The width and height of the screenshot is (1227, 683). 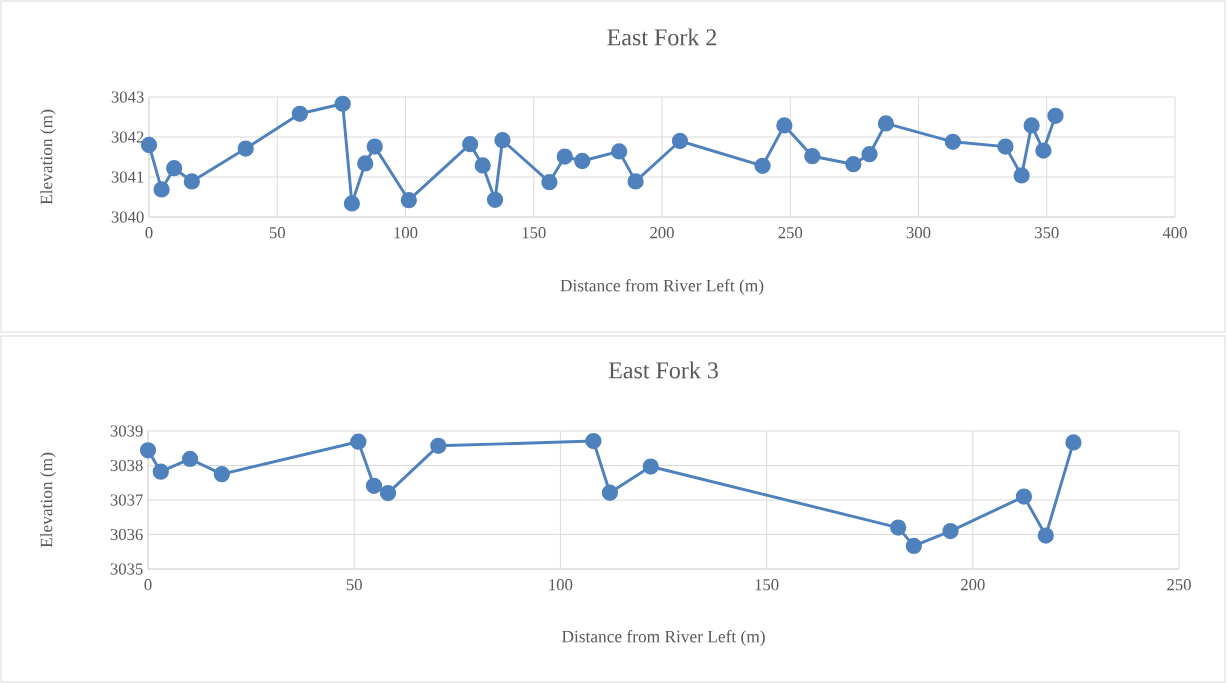 I want to click on x-tick-label: 300, so click(x=918, y=233).